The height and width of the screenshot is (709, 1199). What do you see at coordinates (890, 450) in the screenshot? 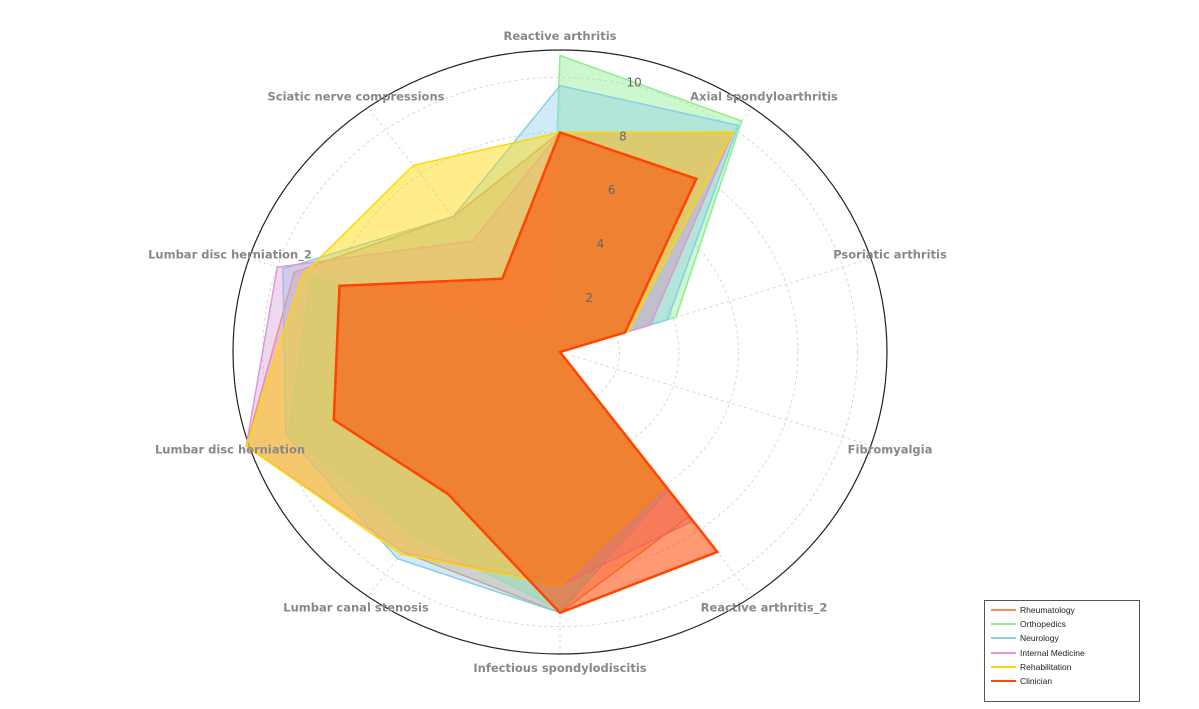
I see `axis-label-fibromyalgia: Fibromyalgia` at bounding box center [890, 450].